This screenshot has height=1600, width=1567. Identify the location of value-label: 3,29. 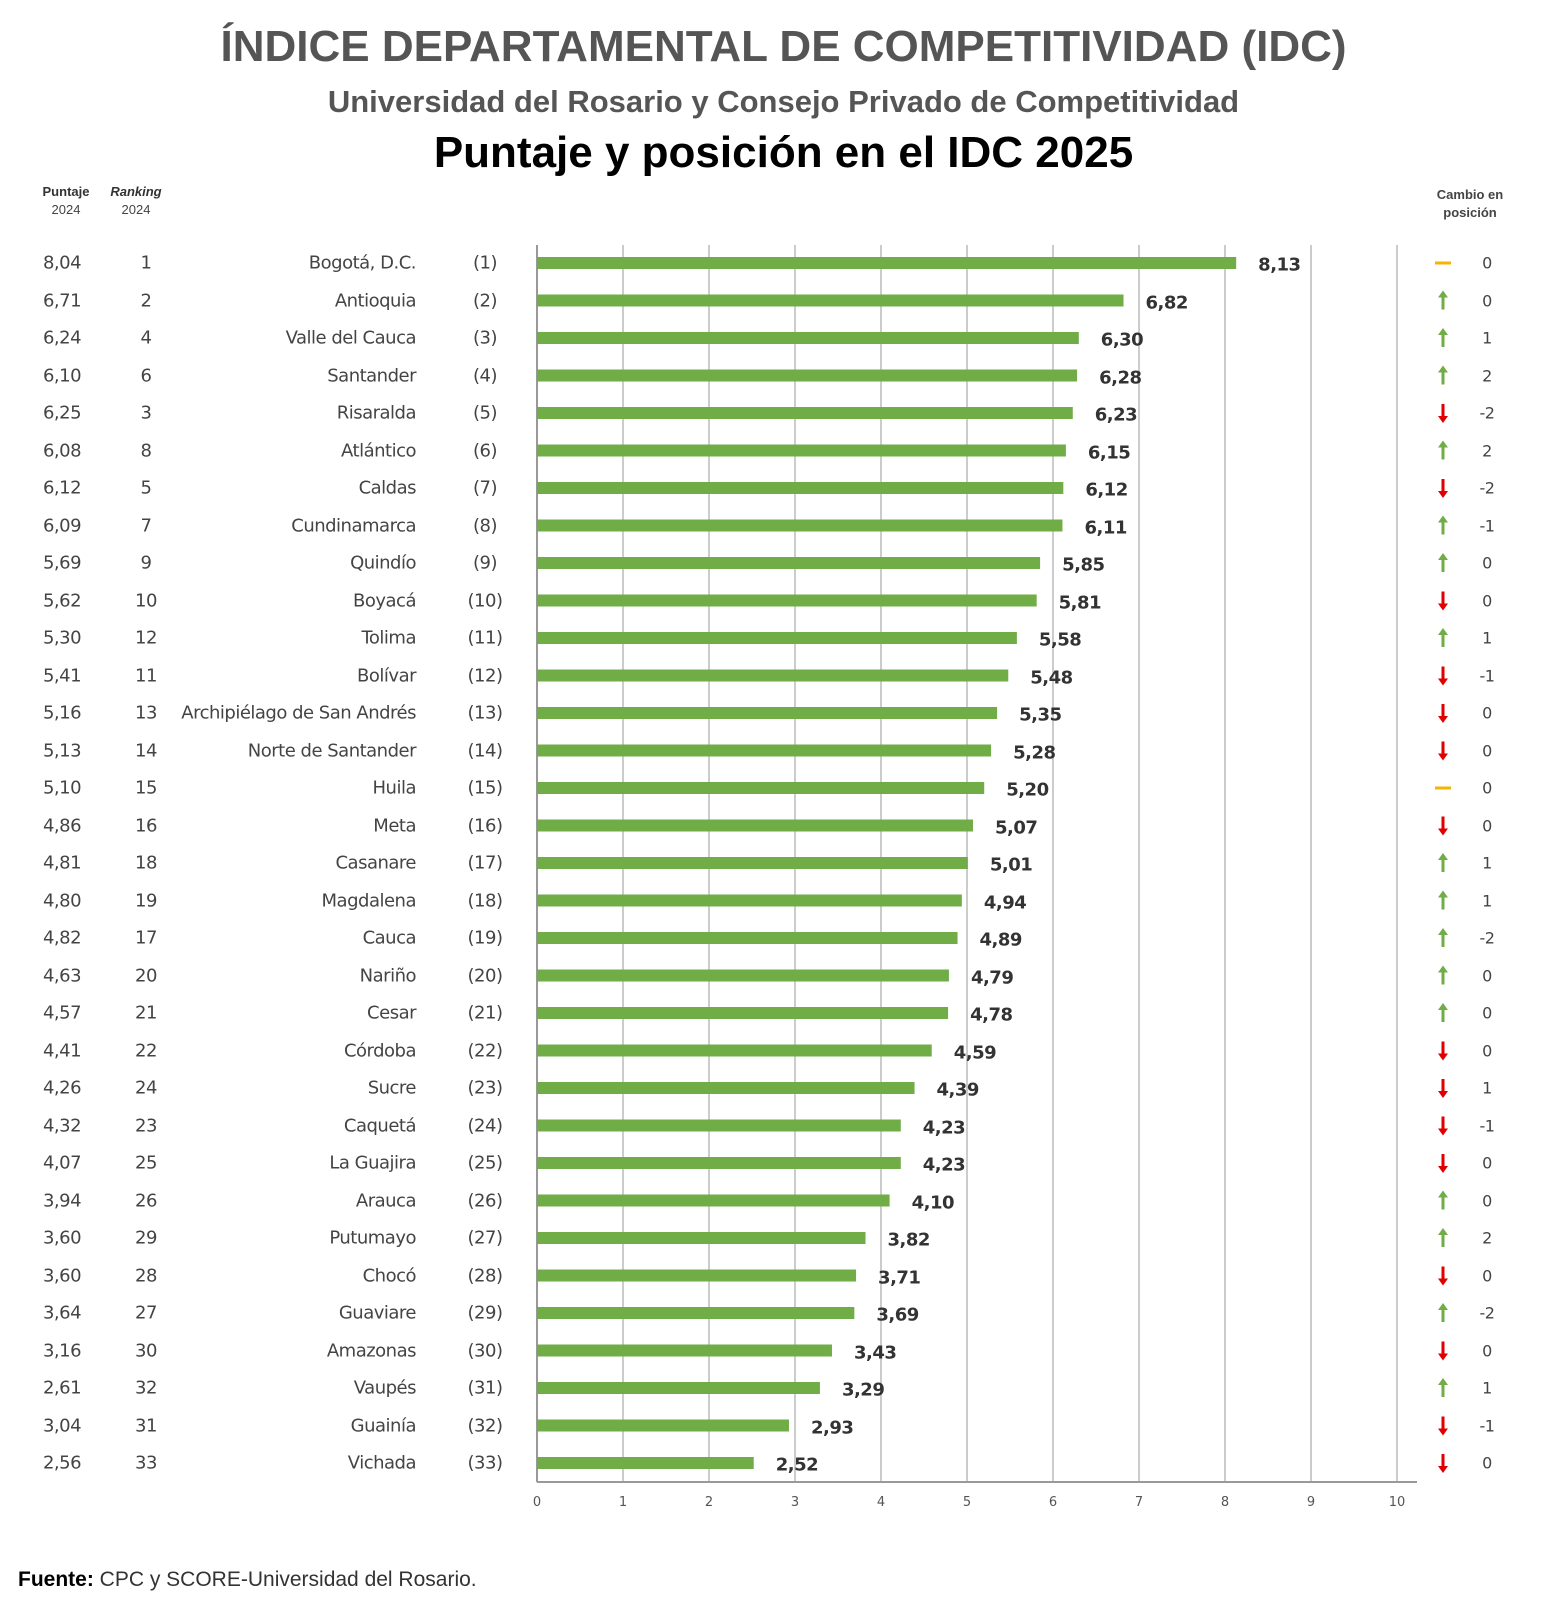
(863, 1390).